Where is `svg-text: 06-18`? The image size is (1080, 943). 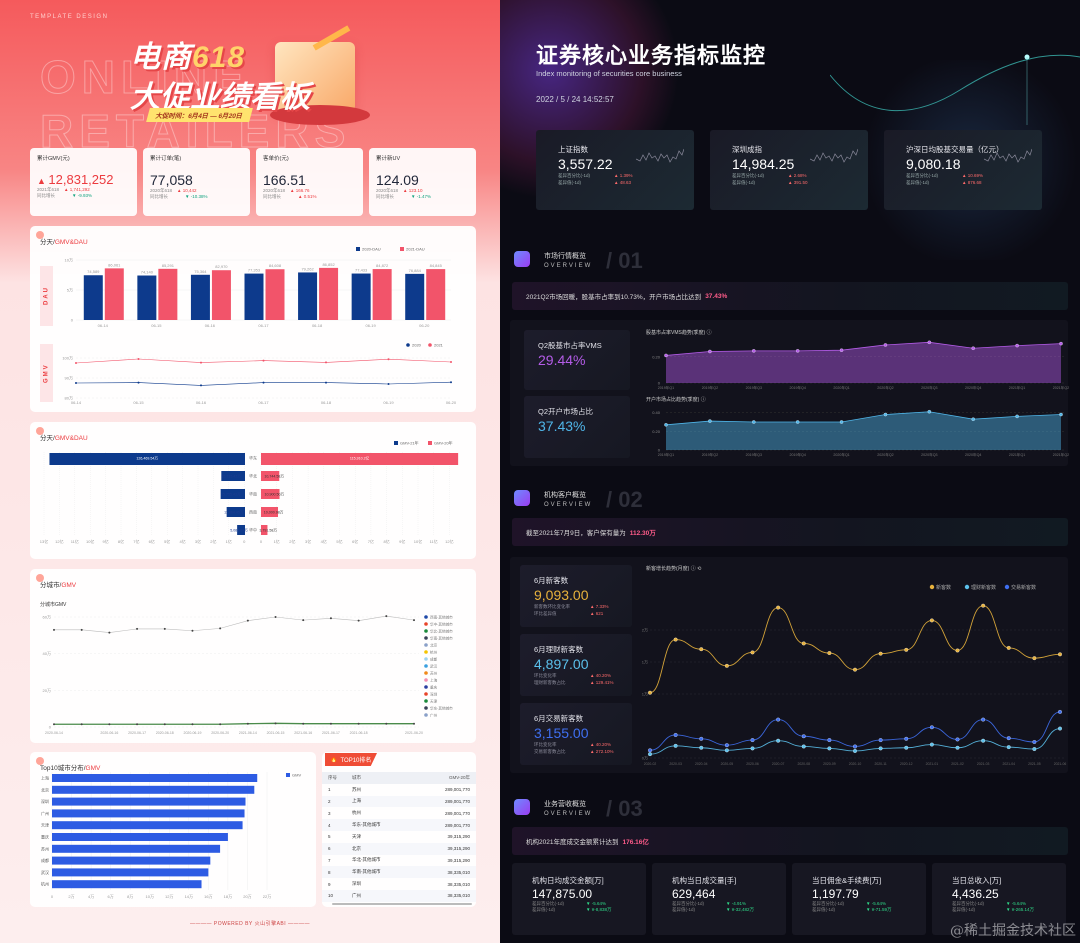
svg-text: 06-18 is located at coordinates (317, 325).